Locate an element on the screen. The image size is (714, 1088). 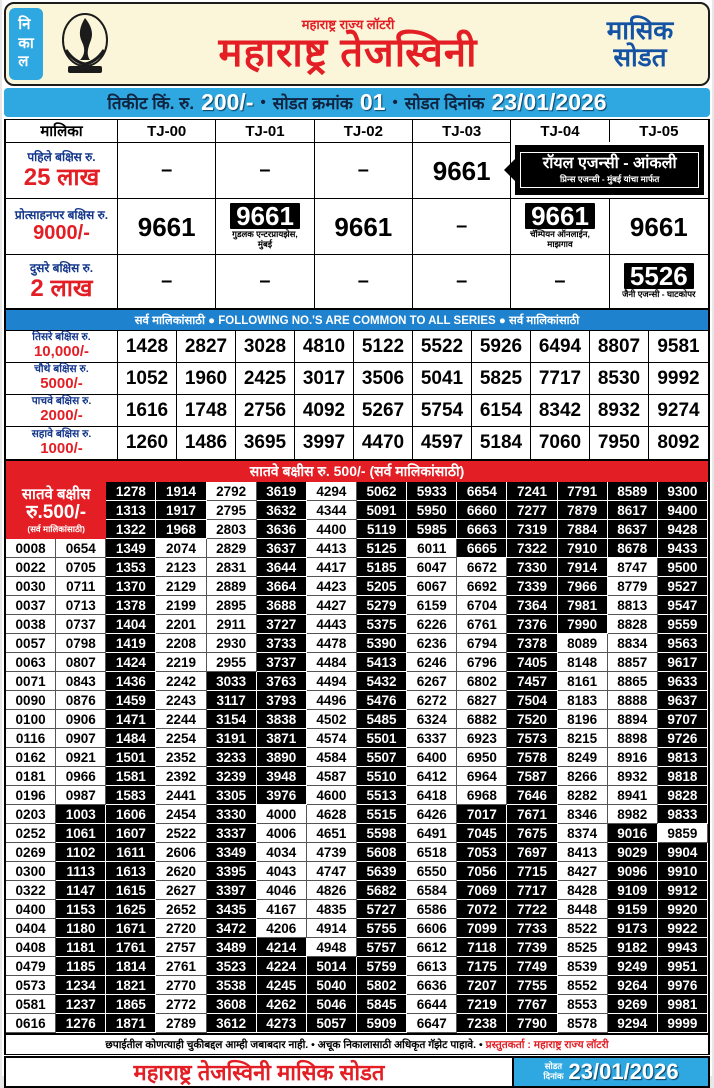
prize-amount: 10,000/- is located at coordinates (61, 352).